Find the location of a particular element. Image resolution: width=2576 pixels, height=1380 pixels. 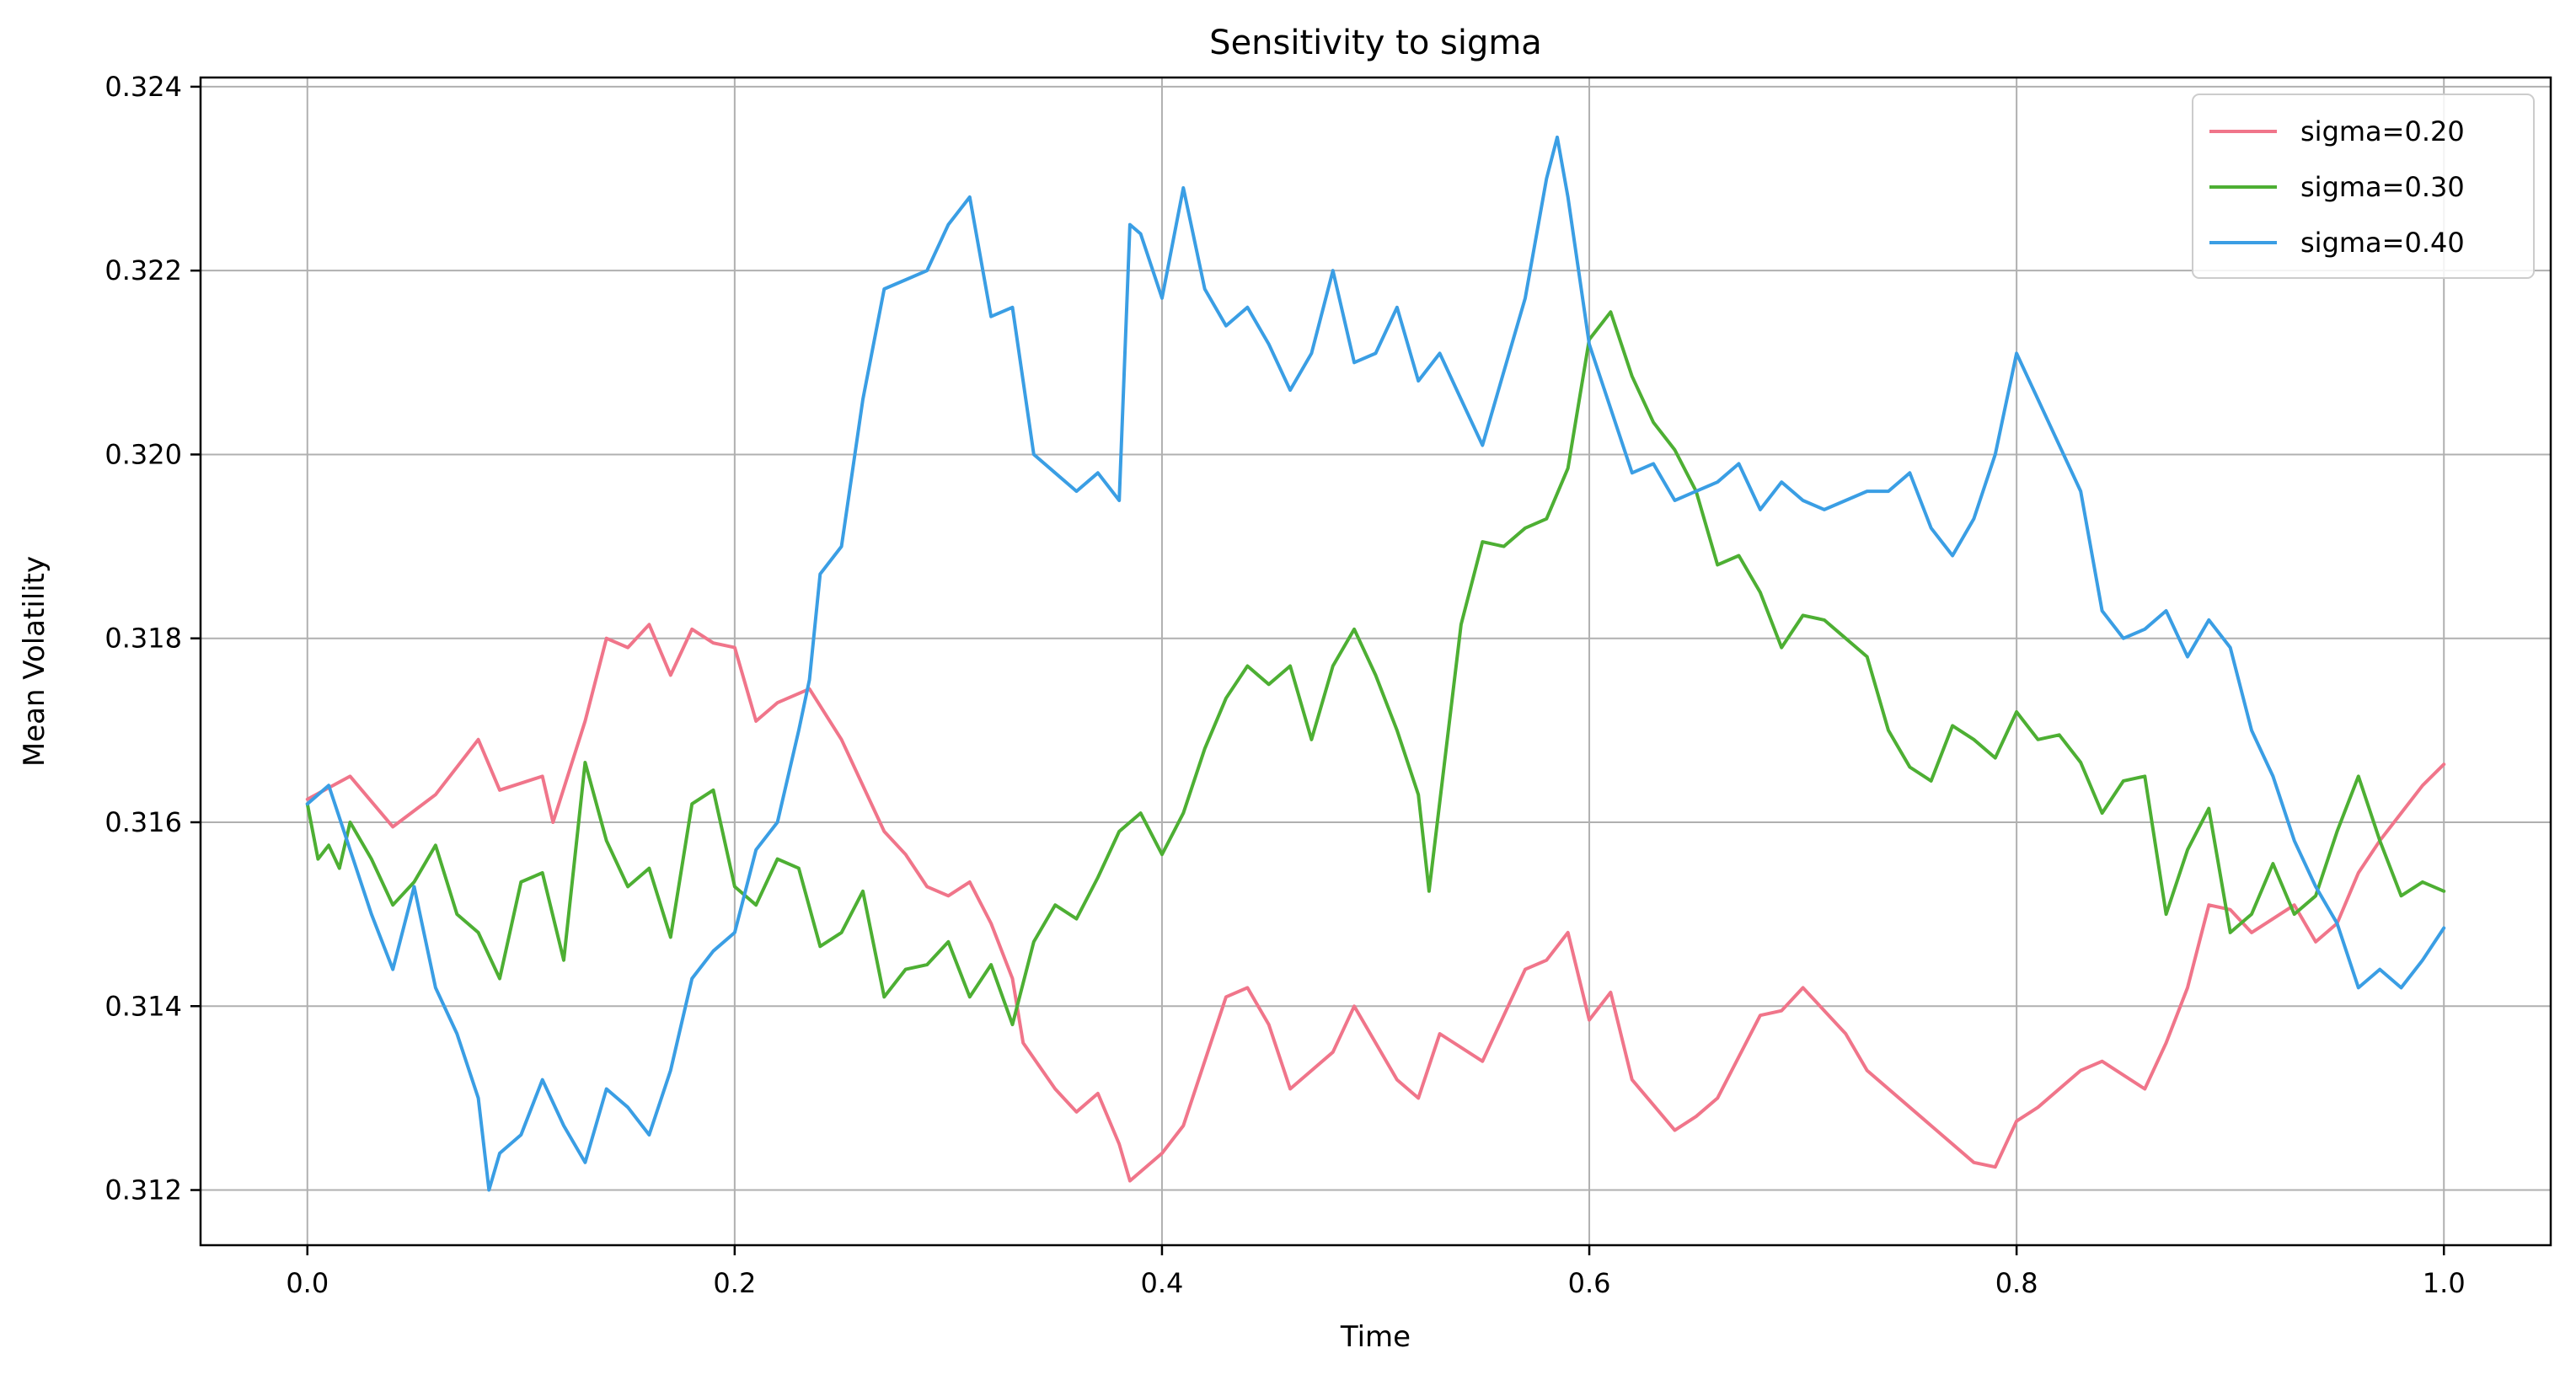

x-tick-label: 0.2 is located at coordinates (734, 1283).